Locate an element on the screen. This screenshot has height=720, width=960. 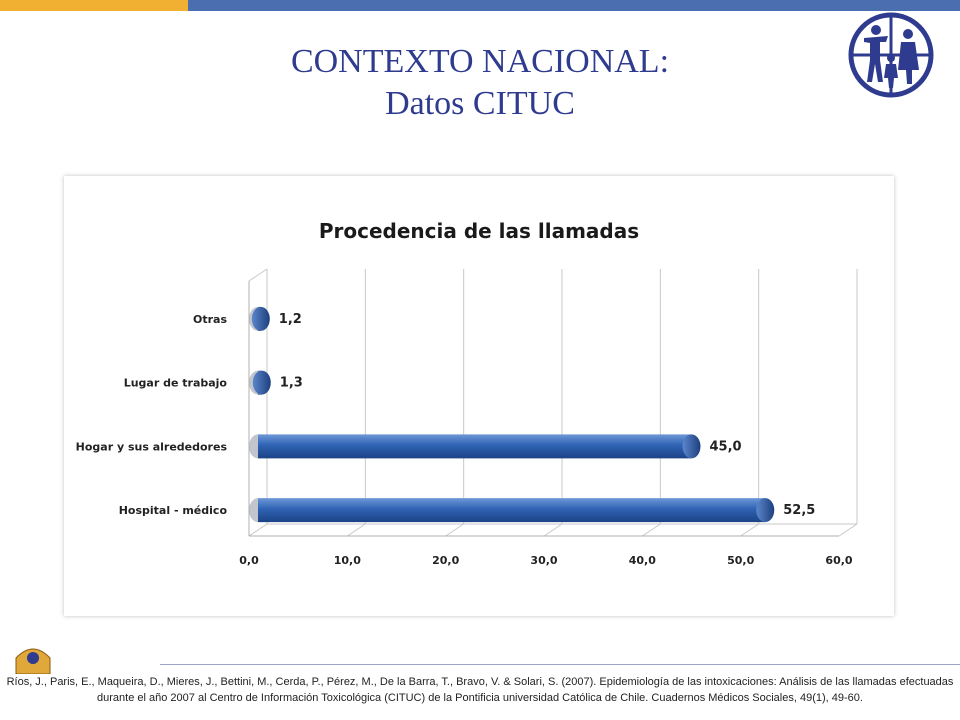
category-label: Otras is located at coordinates (210, 319).